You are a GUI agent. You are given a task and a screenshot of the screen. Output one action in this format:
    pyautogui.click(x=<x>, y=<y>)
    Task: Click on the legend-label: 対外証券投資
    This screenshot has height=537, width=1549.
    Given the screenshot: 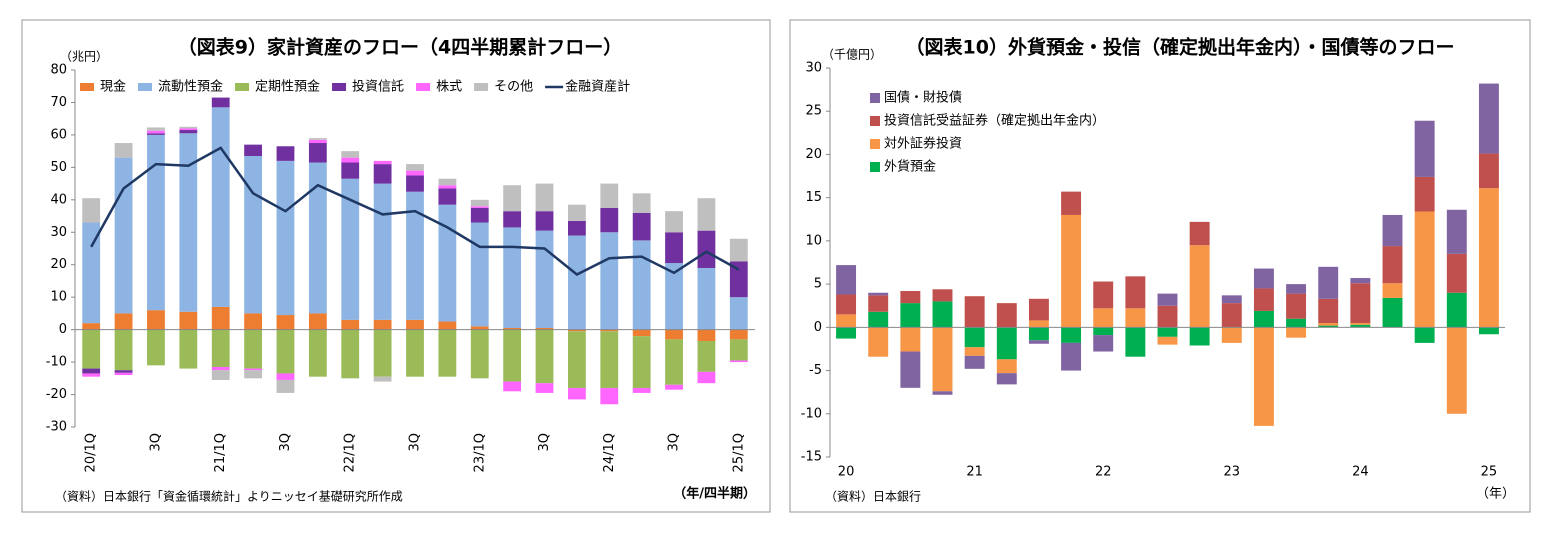 What is the action you would take?
    pyautogui.click(x=923, y=144)
    